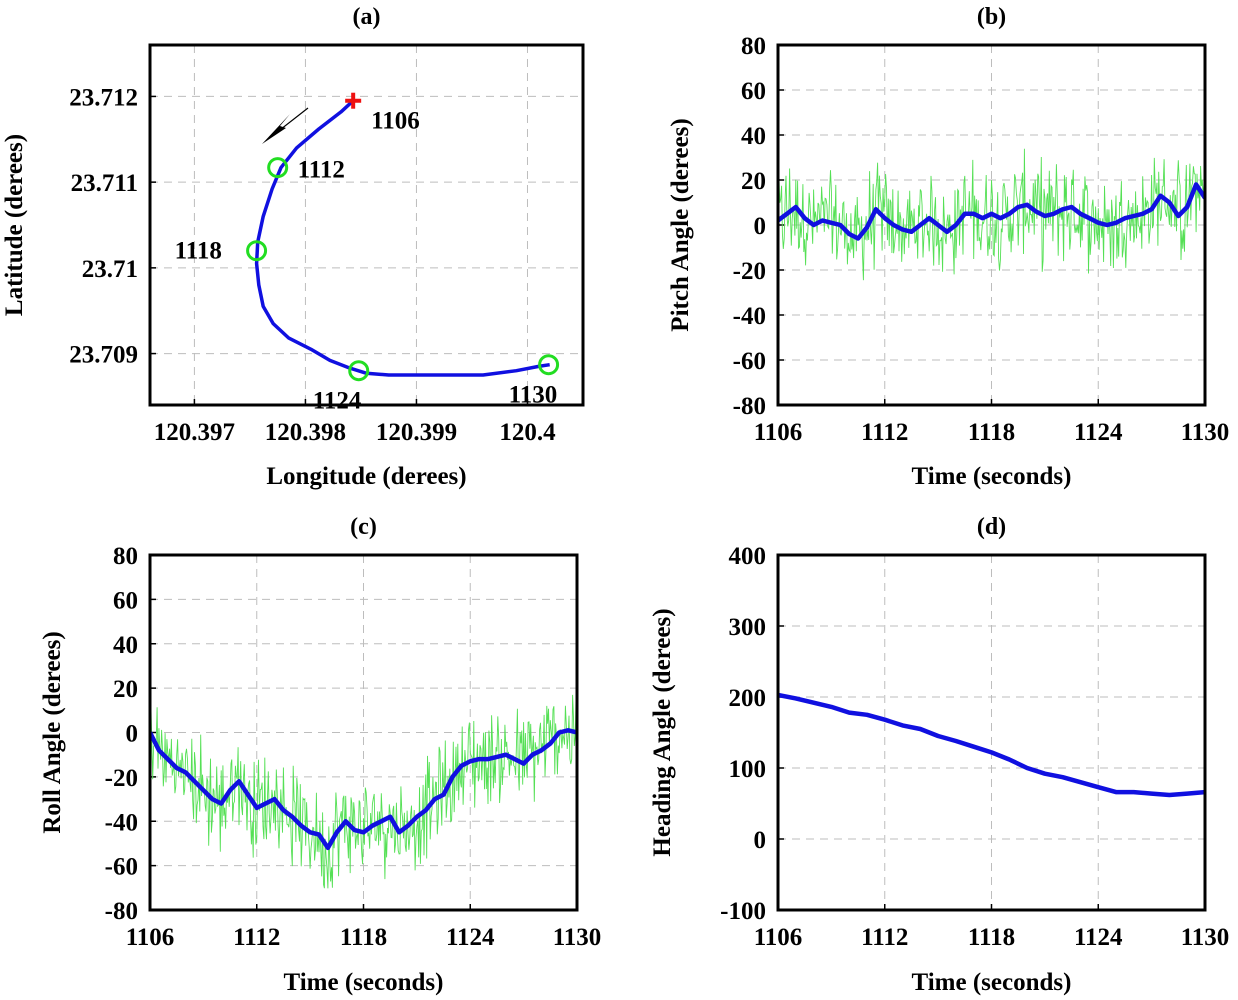  I want to click on heading-line, so click(991, 745).